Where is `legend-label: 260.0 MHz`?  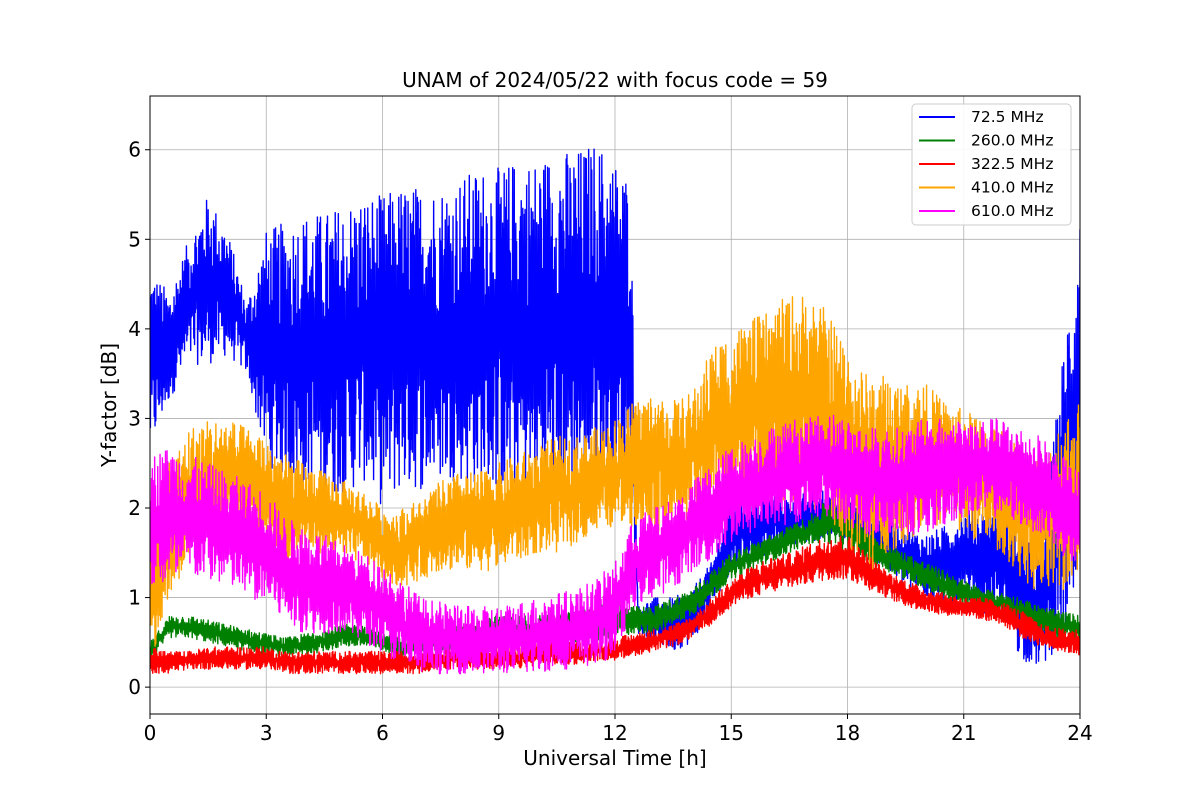 legend-label: 260.0 MHz is located at coordinates (1012, 141).